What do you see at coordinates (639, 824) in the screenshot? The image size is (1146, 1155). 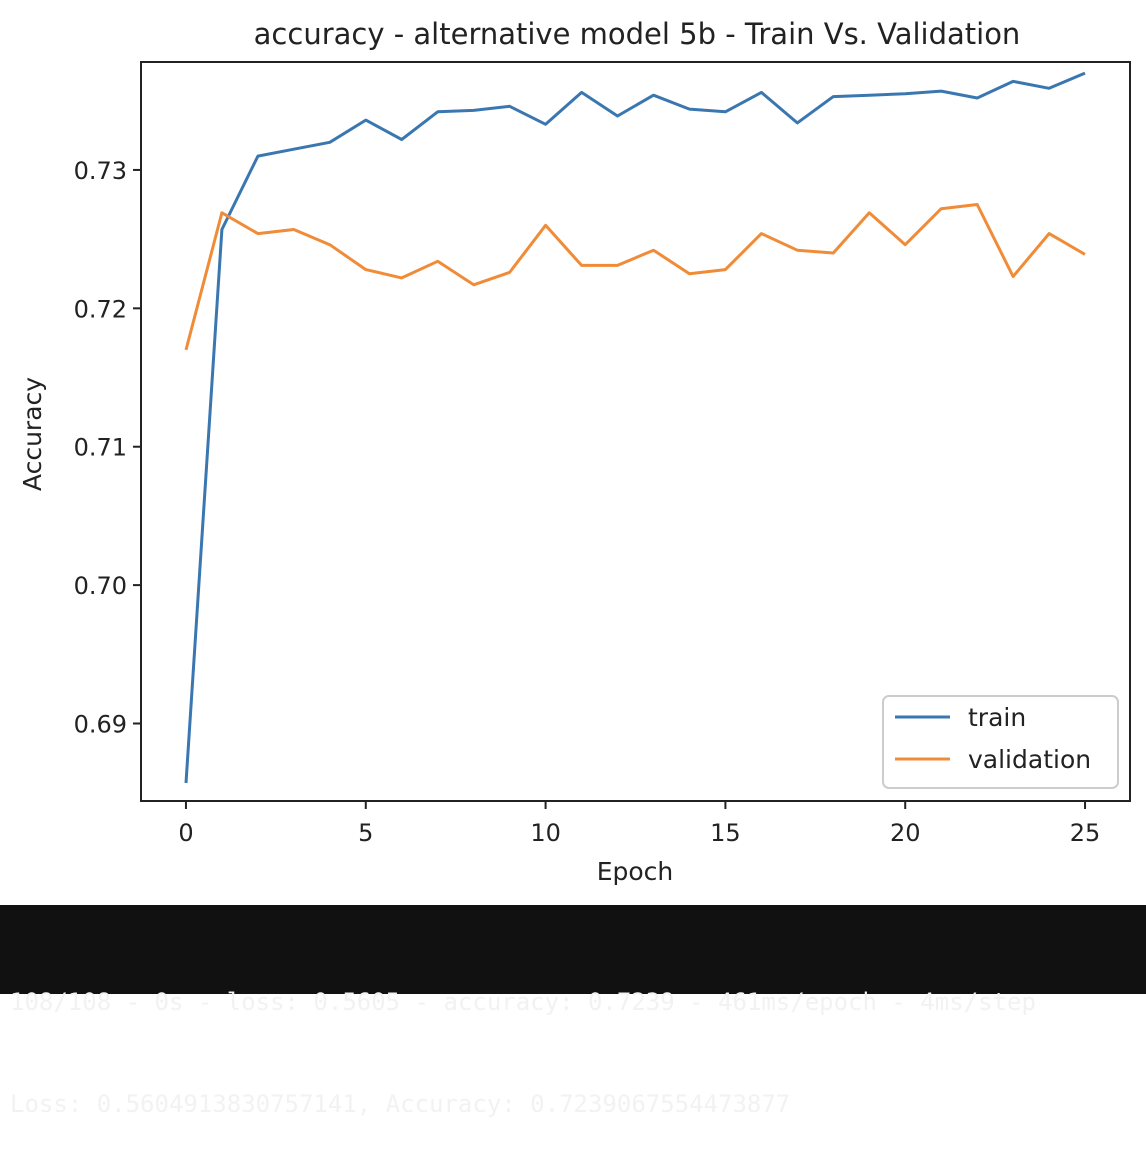 I see `x-axis-ticks: 0 5 10 15 20 25` at bounding box center [639, 824].